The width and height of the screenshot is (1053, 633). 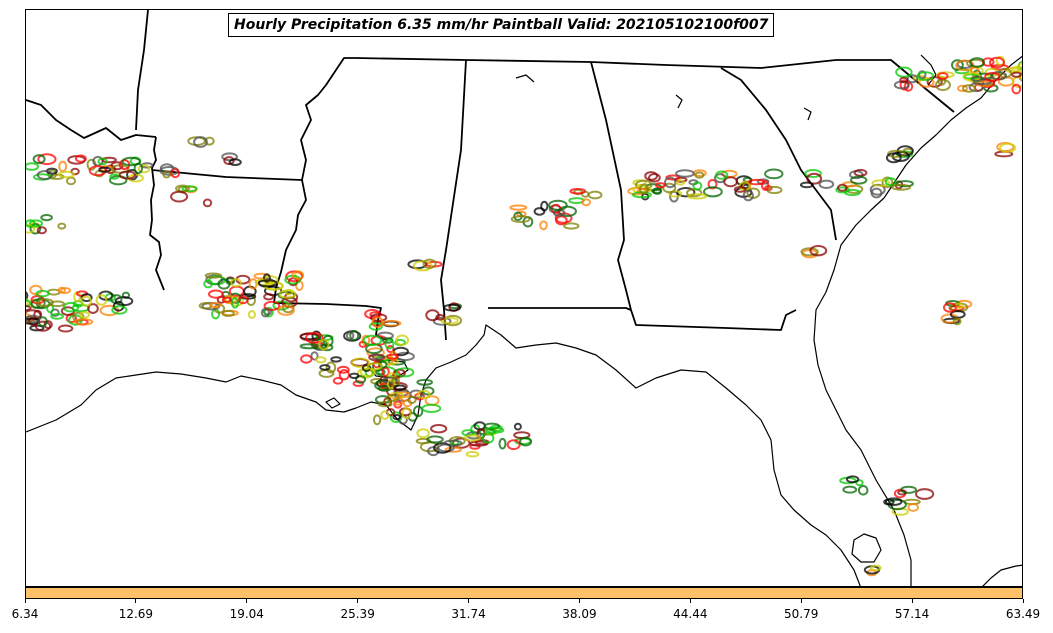 What do you see at coordinates (142, 70) in the screenshot?
I see `boundary-ar-ok` at bounding box center [142, 70].